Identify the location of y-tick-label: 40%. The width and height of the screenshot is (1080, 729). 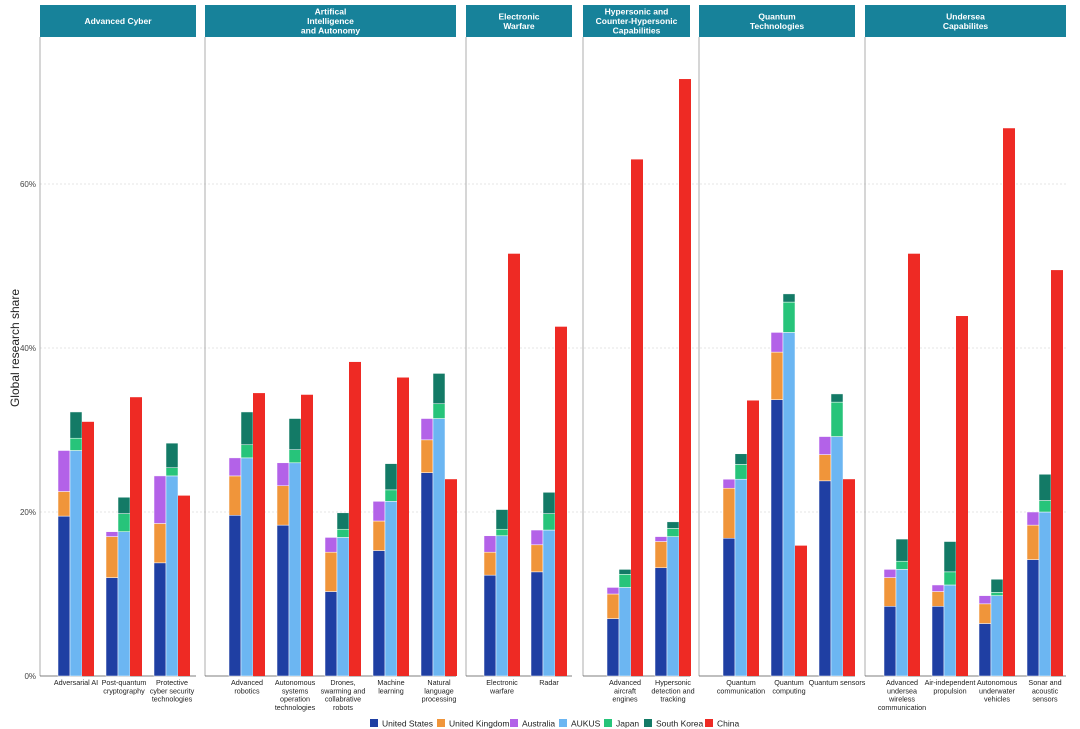
(28, 348).